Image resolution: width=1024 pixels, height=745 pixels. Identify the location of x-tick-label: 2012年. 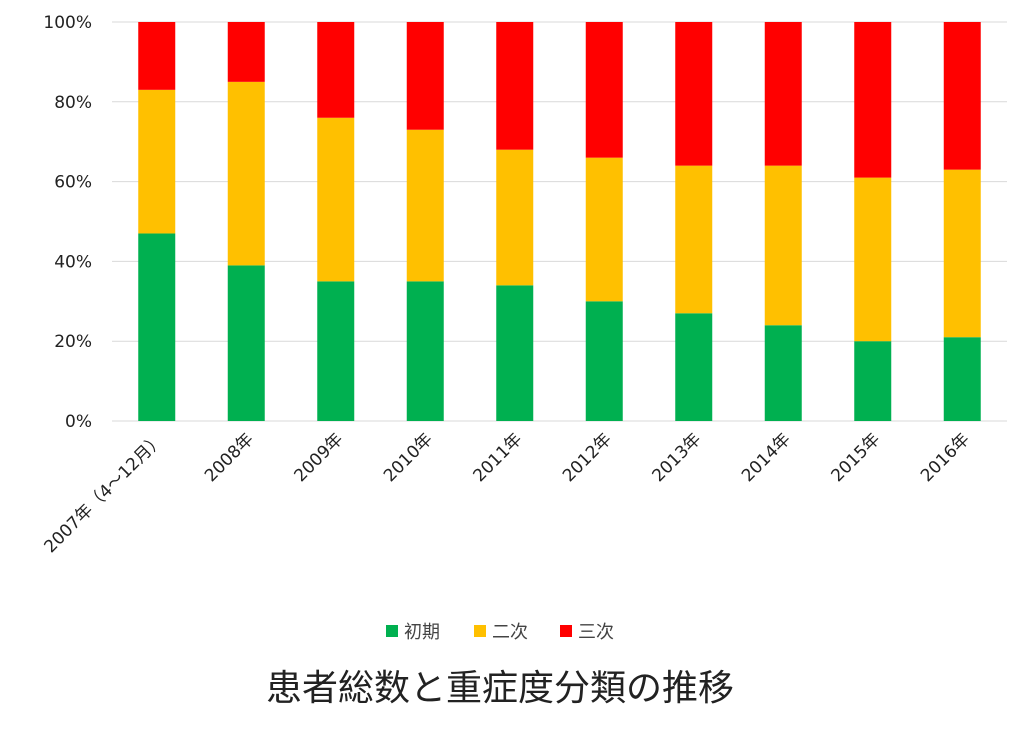
(587, 457).